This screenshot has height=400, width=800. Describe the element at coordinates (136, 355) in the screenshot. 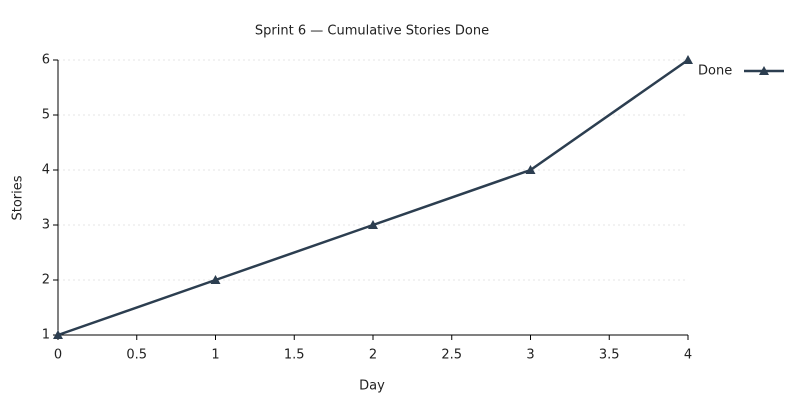

I see `x-tick-label: 0.5` at that location.